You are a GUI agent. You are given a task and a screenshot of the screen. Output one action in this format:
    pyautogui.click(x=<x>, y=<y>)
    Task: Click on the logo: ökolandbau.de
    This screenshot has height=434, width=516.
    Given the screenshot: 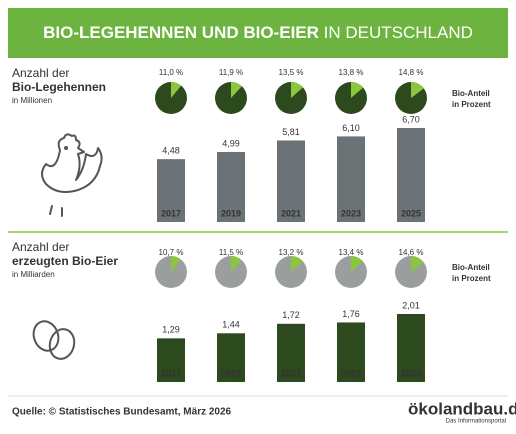 What is the action you would take?
    pyautogui.click(x=462, y=408)
    